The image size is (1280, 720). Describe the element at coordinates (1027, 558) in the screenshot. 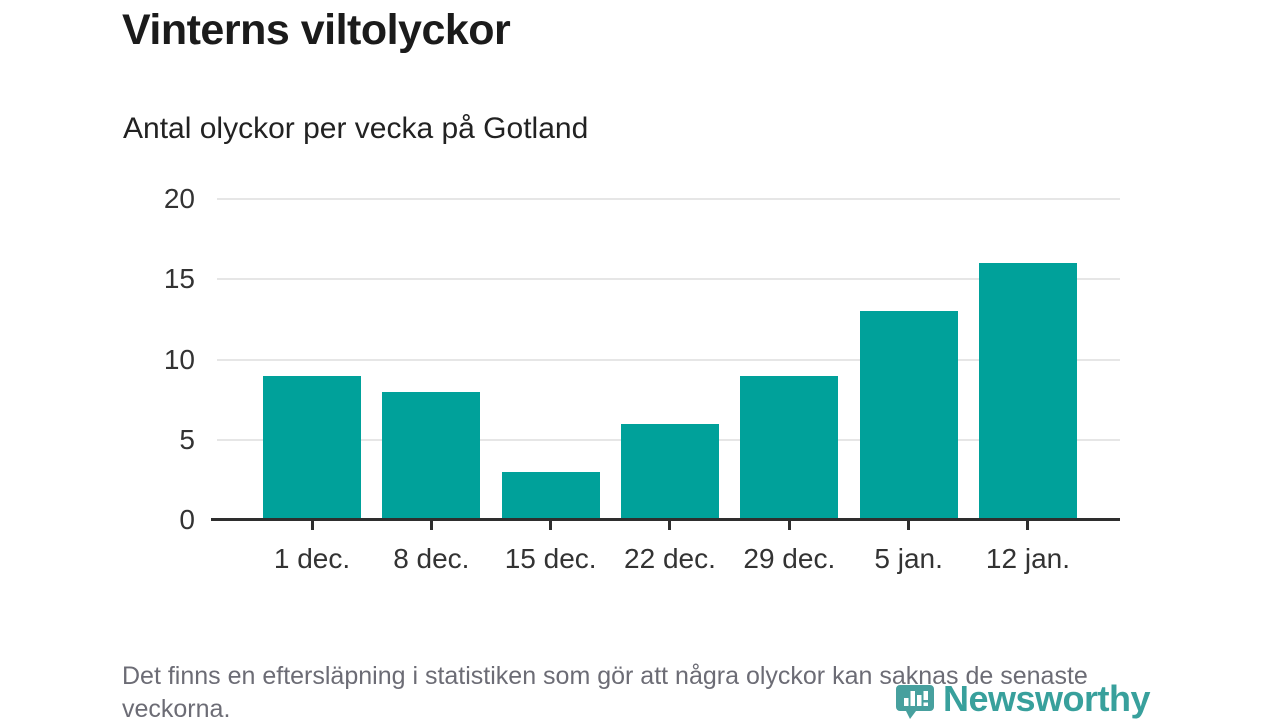

I see `x-axis-tick-label: 12 jan.` at that location.